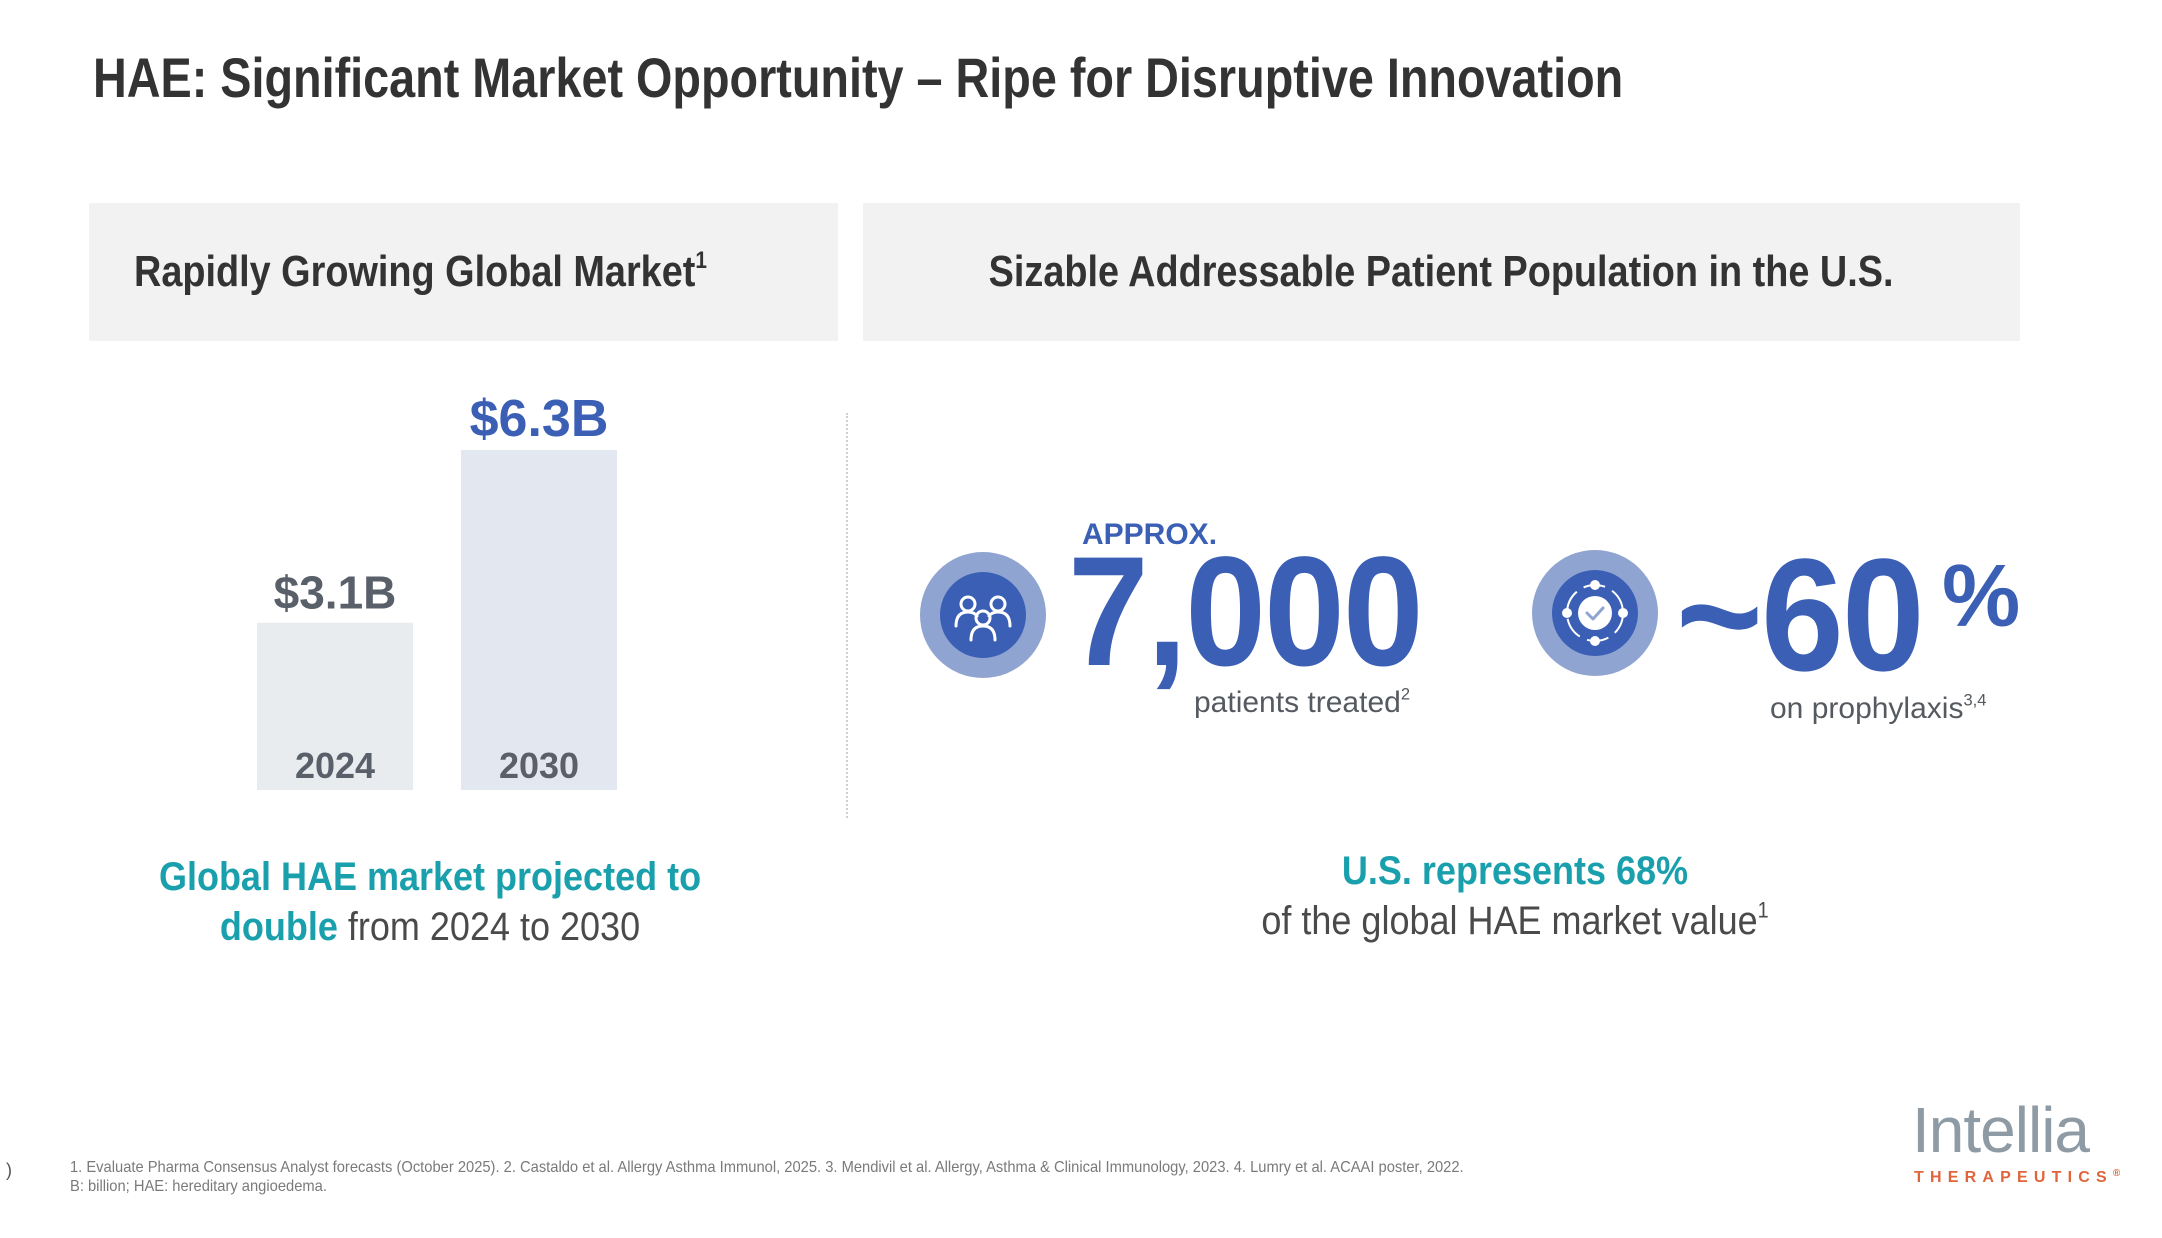  What do you see at coordinates (335, 706) in the screenshot?
I see `bar-2024` at bounding box center [335, 706].